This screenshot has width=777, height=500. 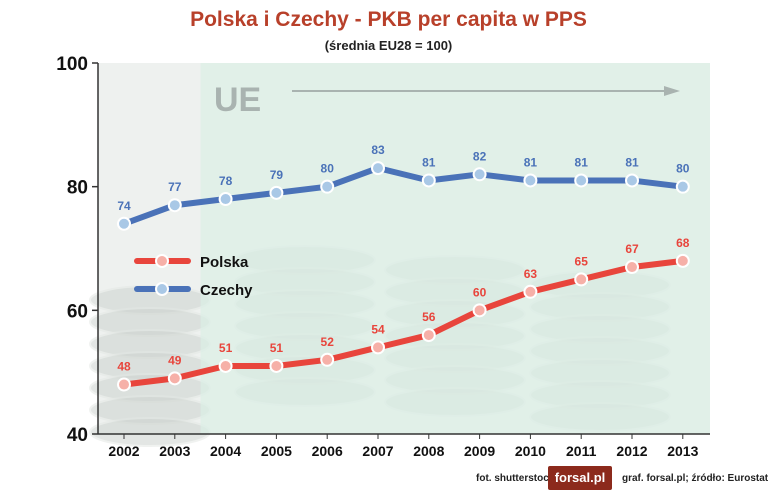 I want to click on photo-credit: fot. shutterstock, so click(x=515, y=478).